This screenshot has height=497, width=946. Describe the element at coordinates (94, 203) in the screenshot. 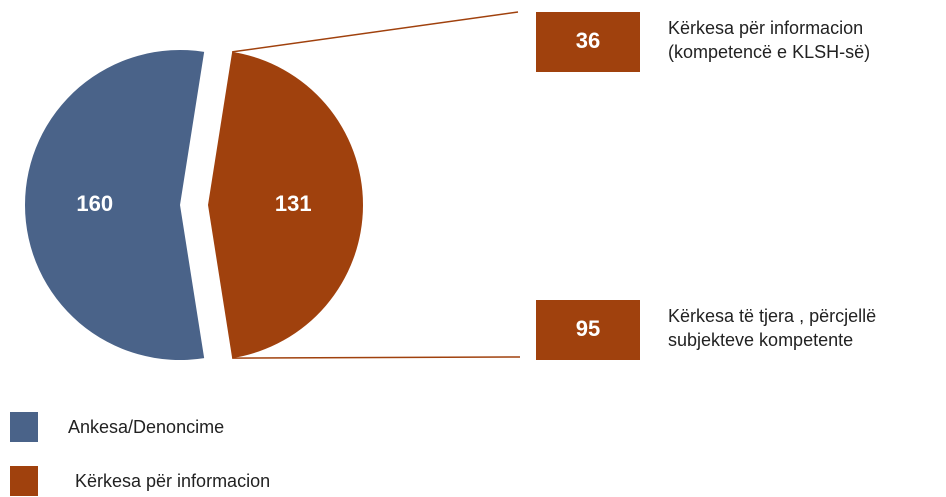

I see `slice-label: 160` at that location.